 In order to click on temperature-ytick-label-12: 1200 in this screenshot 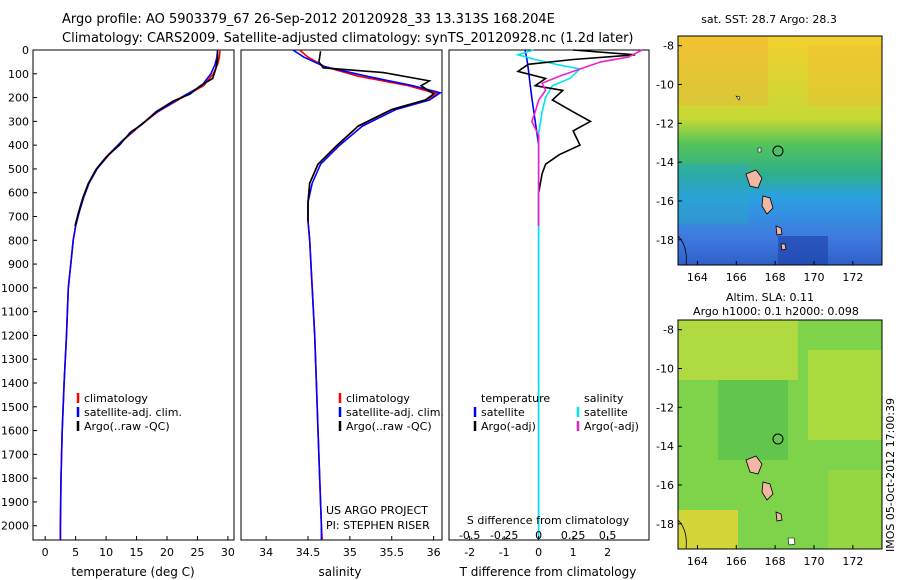, I will do `click(15, 335)`.